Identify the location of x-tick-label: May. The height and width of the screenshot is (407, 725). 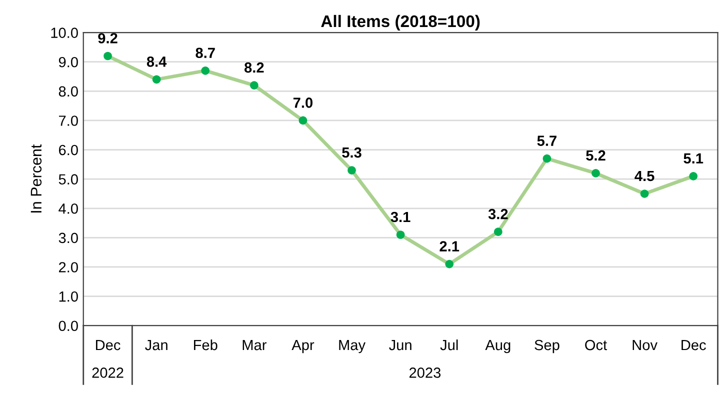
(352, 347).